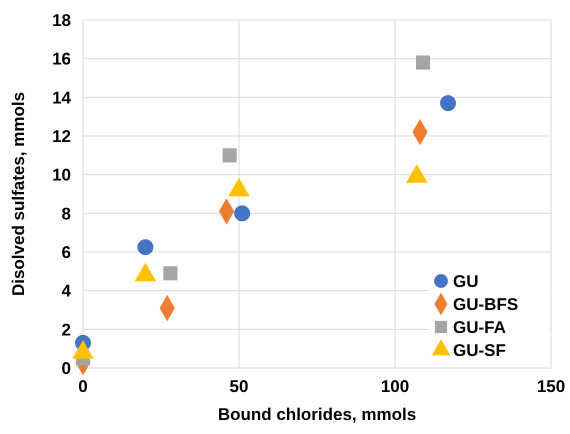 This screenshot has height=434, width=570. Describe the element at coordinates (317, 414) in the screenshot. I see `x-axis-title: Bound chlorides, mmols` at that location.